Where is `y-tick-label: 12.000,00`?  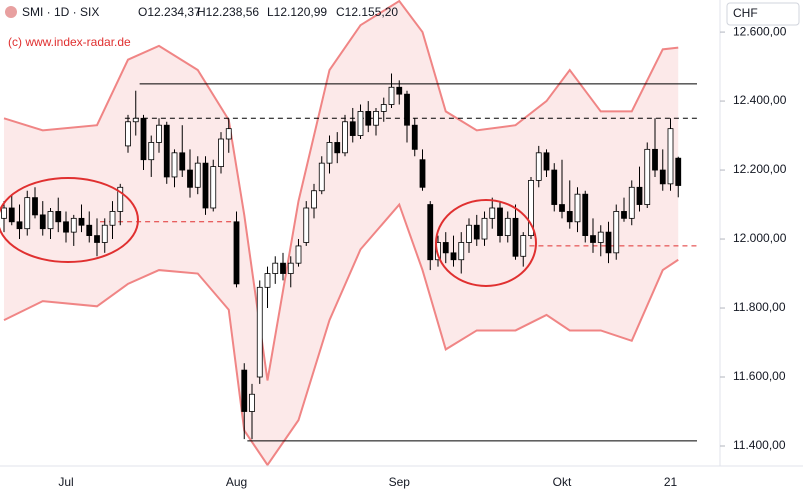 y-tick-label: 12.000,00 is located at coordinates (760, 238).